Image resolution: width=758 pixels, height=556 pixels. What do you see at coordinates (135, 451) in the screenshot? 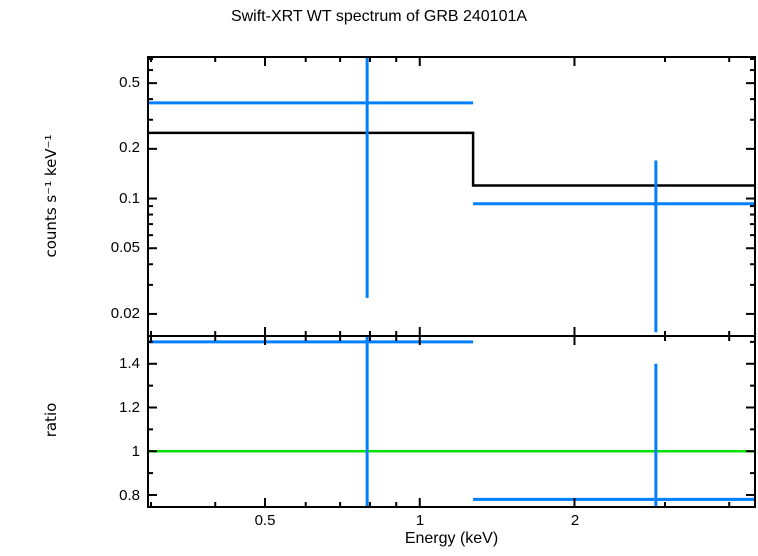
I see `ytick-1: 1` at bounding box center [135, 451].